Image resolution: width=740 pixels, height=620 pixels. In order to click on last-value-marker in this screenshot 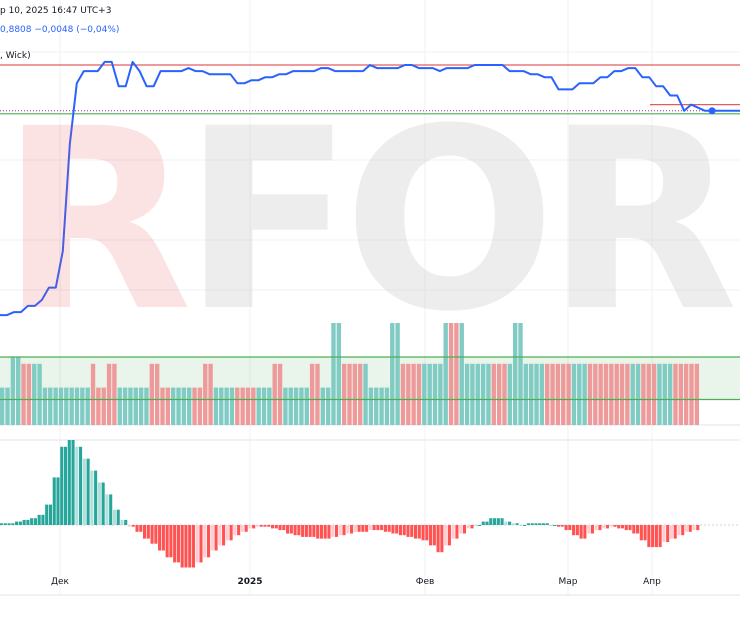, I will do `click(712, 111)`.